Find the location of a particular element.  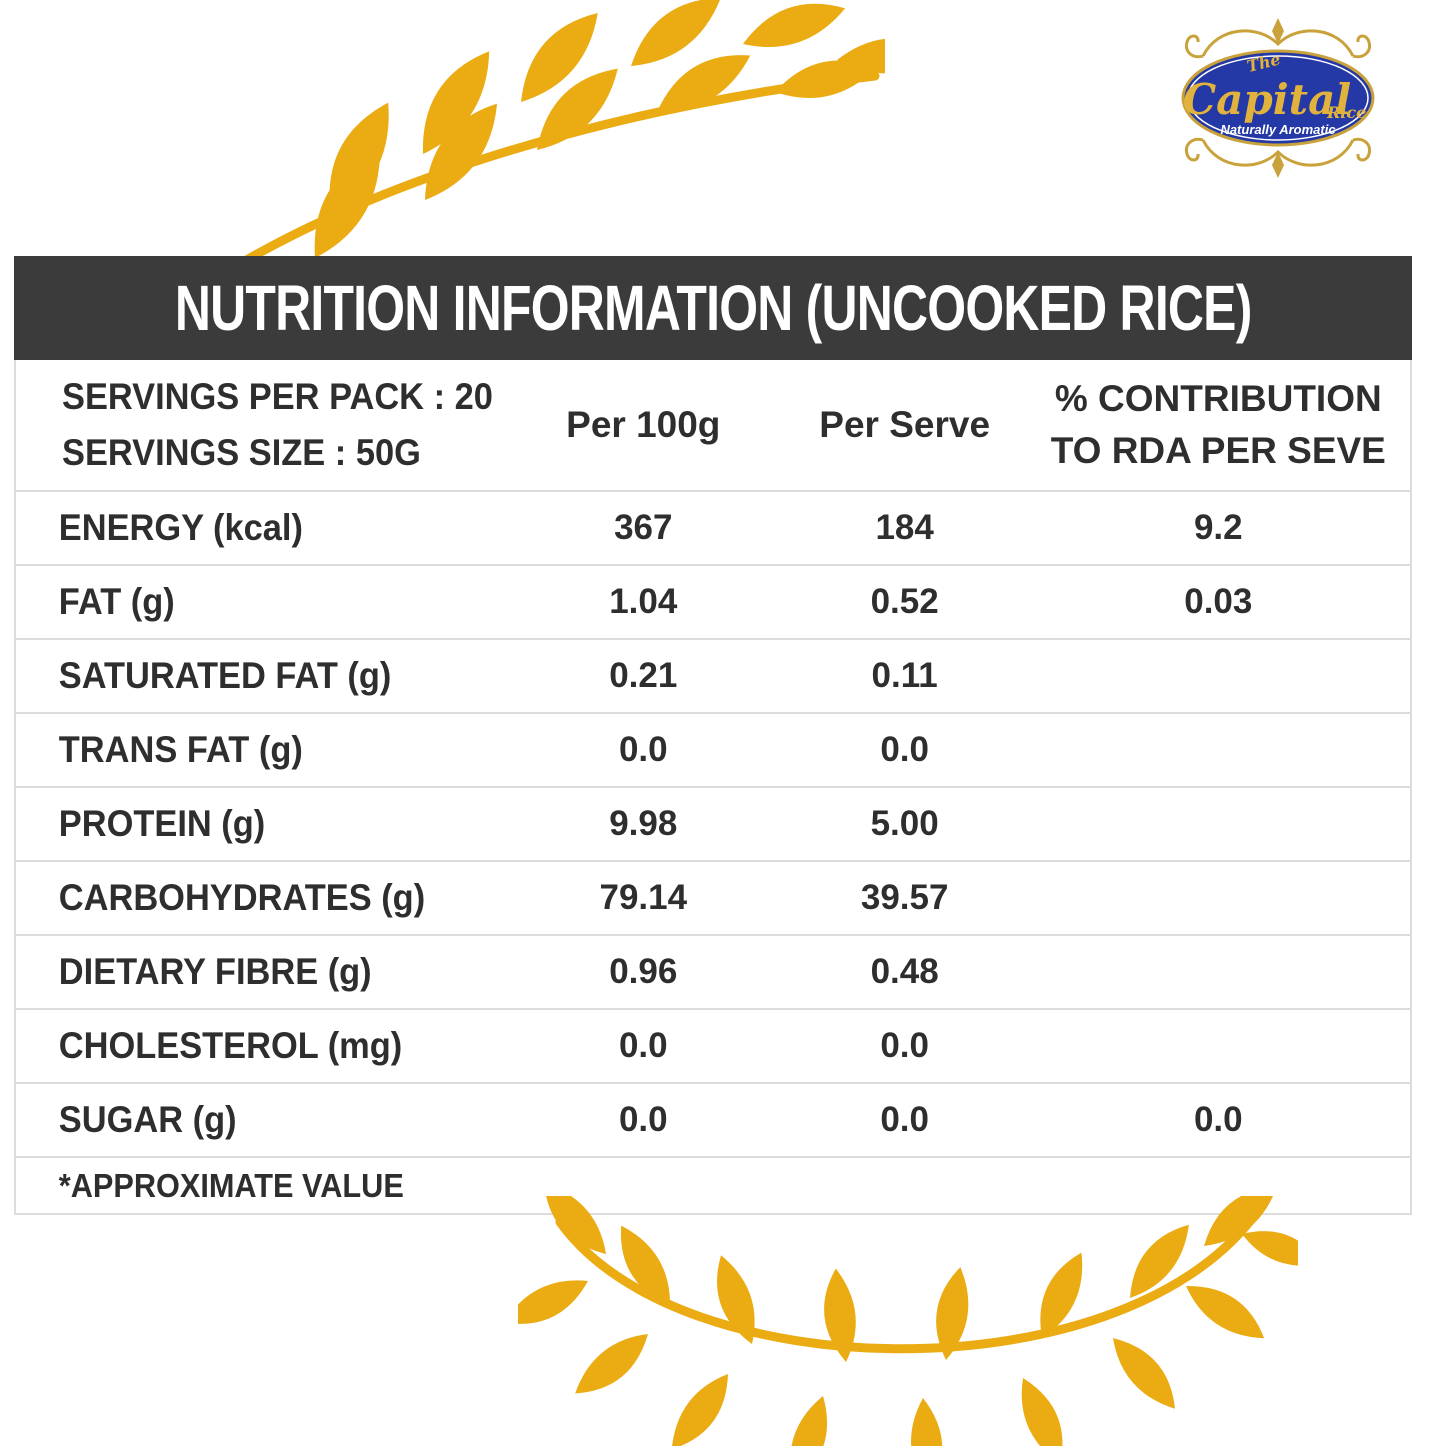

table-row: TRANS FAT (g) 0.0 0.0 is located at coordinates (713, 749).